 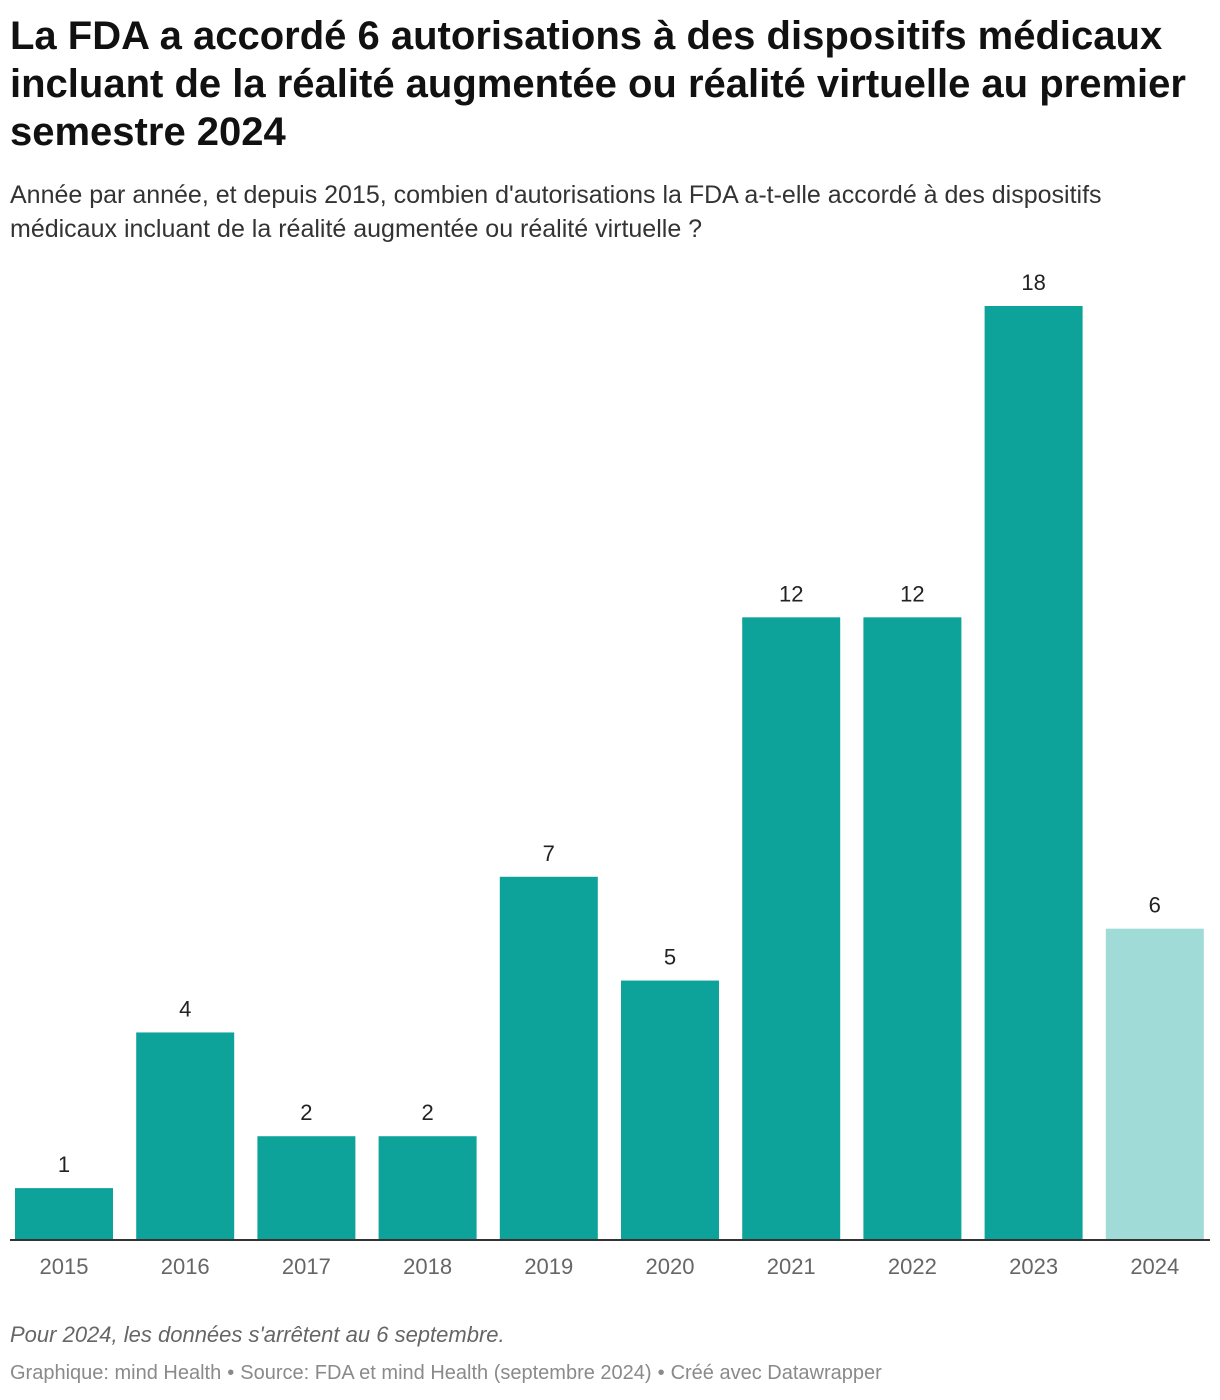 I want to click on x-tick-2024: 2024, so click(x=1154, y=1266).